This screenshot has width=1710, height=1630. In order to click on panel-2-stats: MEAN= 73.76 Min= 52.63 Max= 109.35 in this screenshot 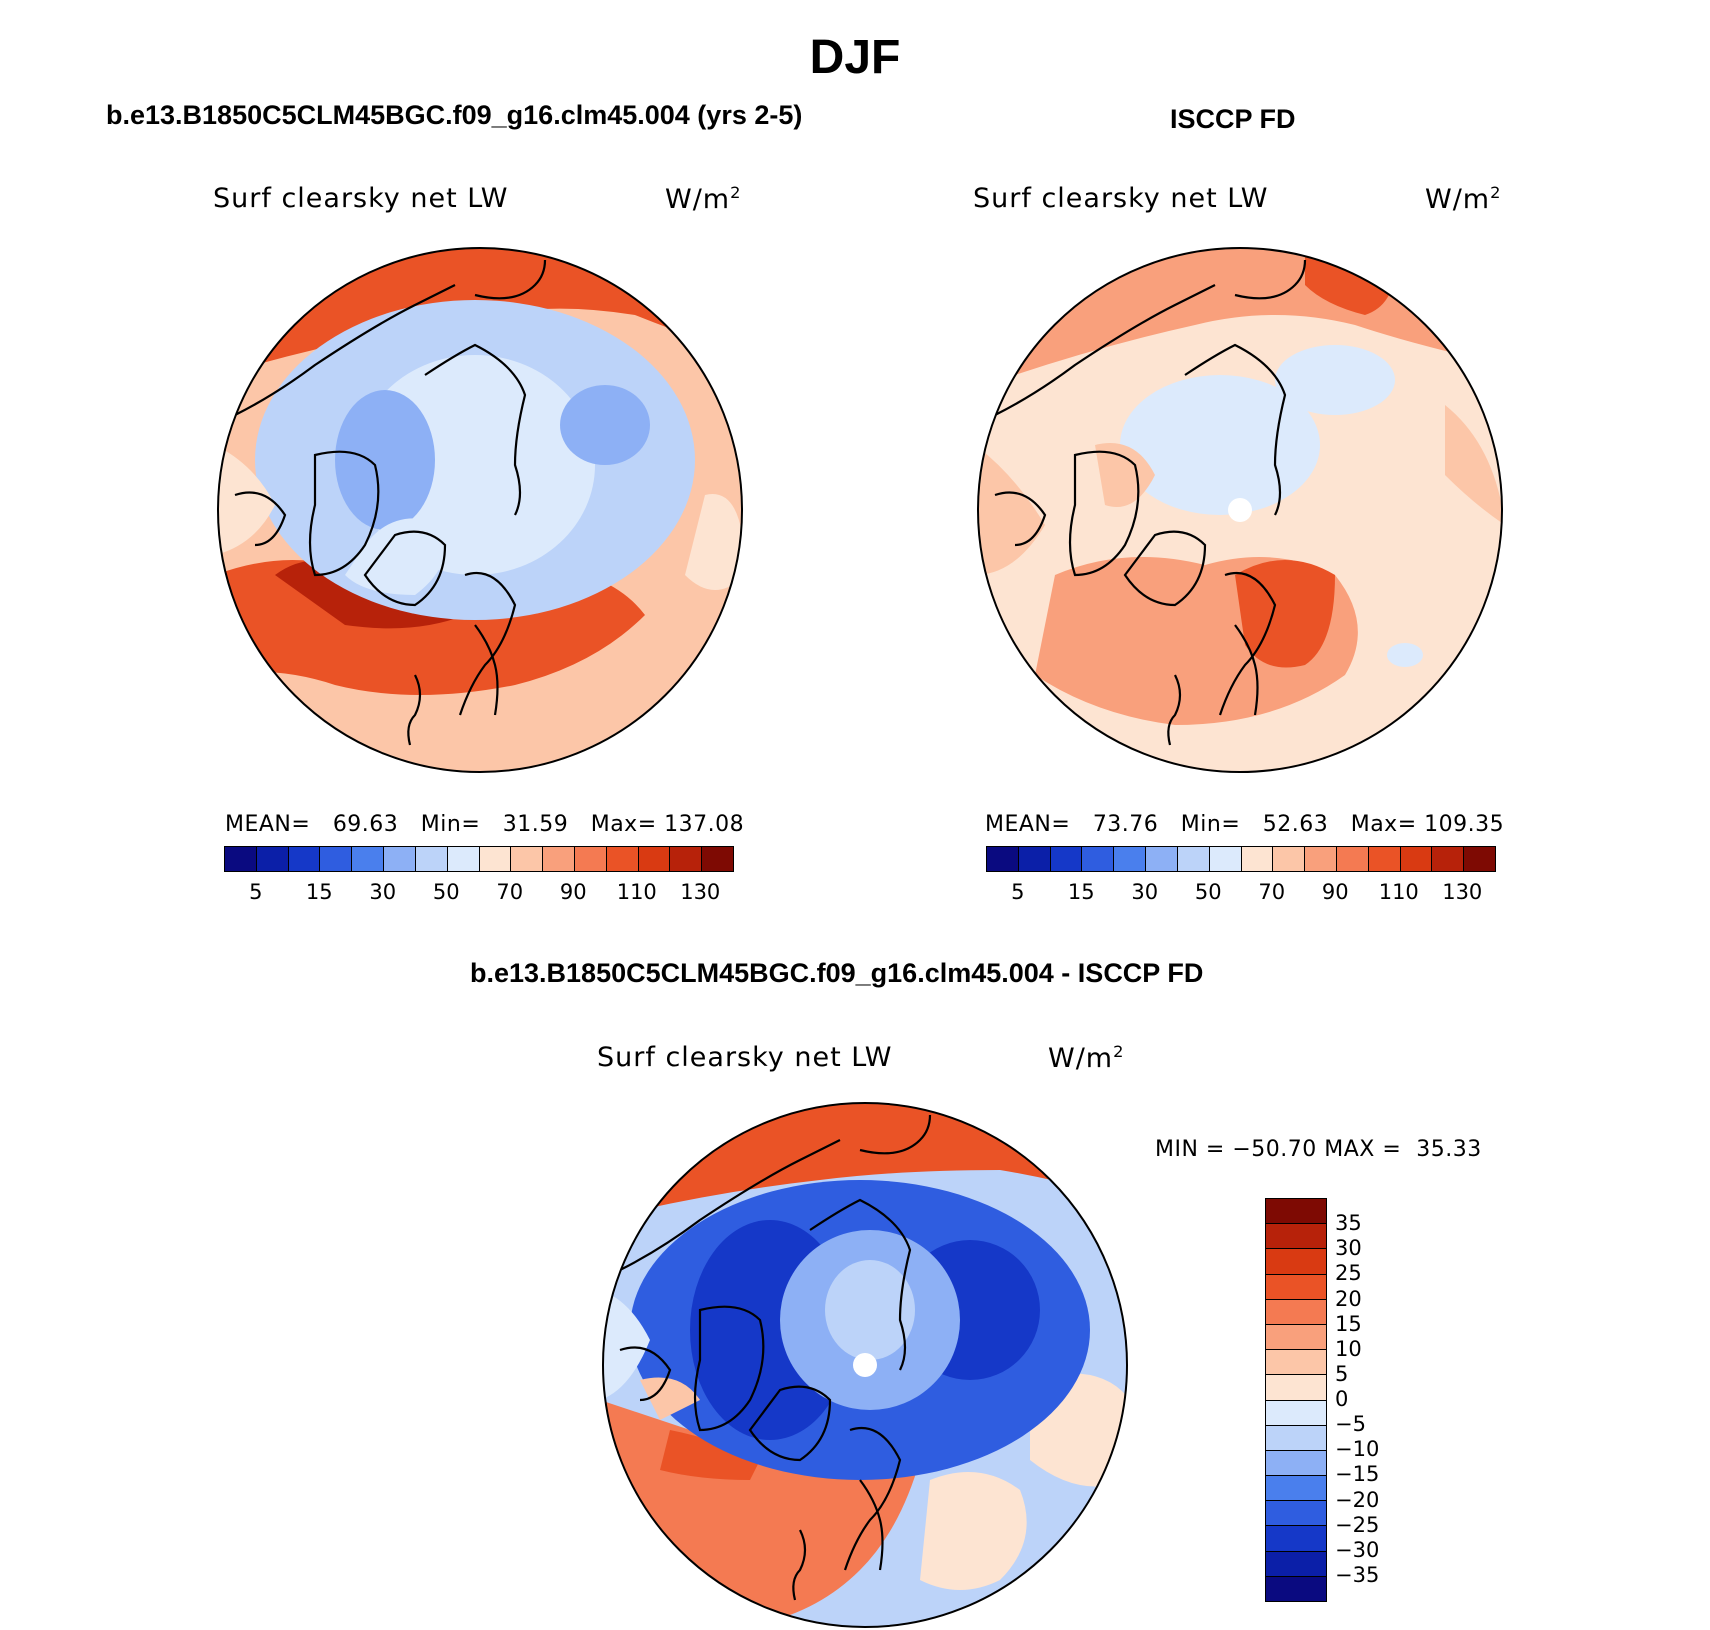, I will do `click(1245, 824)`.